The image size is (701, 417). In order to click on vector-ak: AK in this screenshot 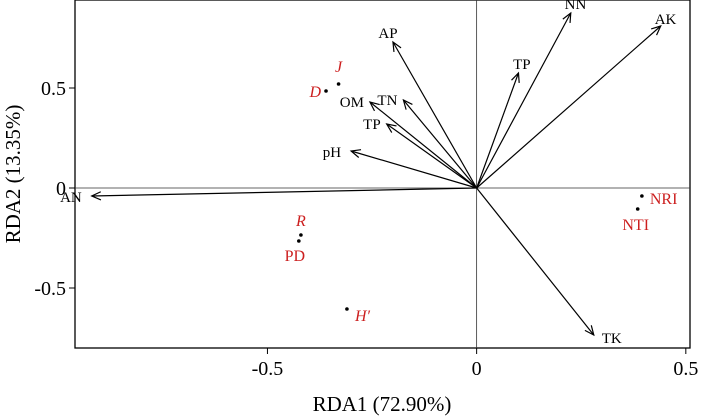, I will do `click(576, 100)`.